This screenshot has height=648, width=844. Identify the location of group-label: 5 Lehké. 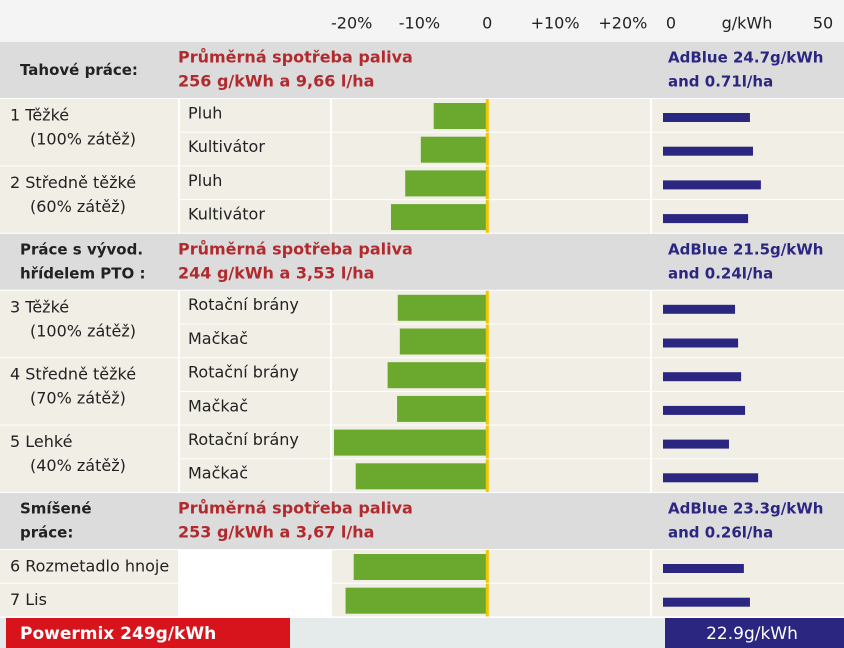
(41, 441).